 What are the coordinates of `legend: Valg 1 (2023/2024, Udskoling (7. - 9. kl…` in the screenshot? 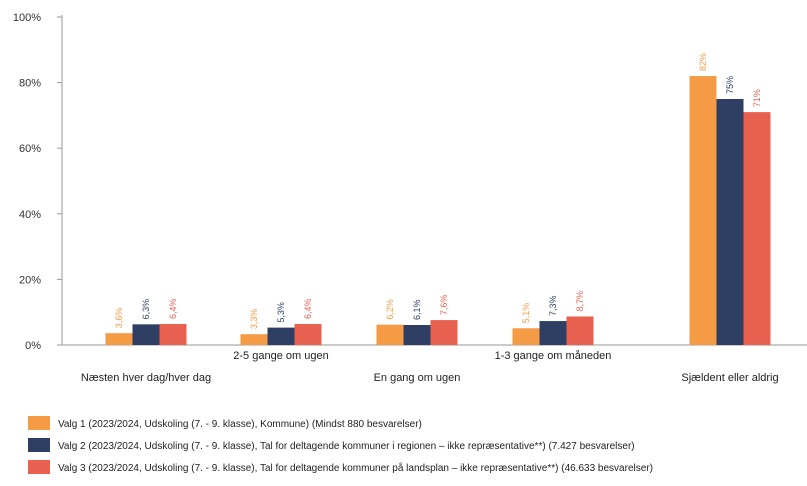 It's located at (417, 447).